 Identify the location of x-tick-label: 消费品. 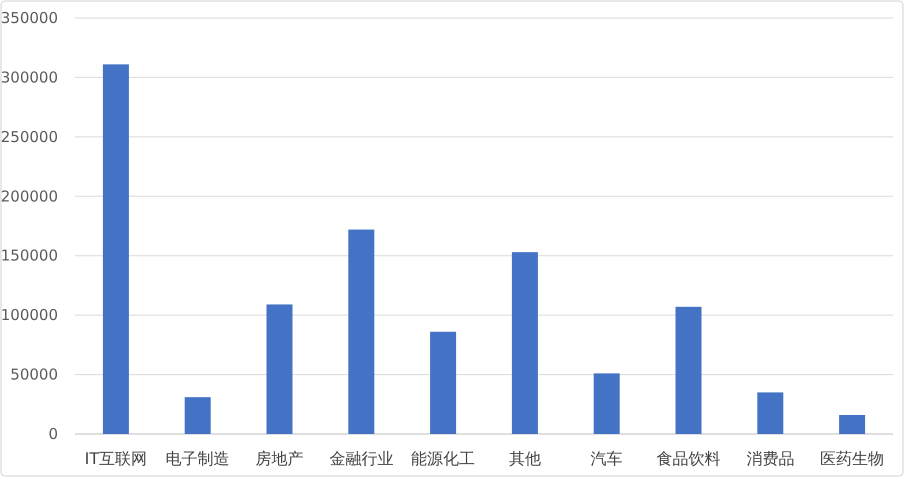
(770, 458).